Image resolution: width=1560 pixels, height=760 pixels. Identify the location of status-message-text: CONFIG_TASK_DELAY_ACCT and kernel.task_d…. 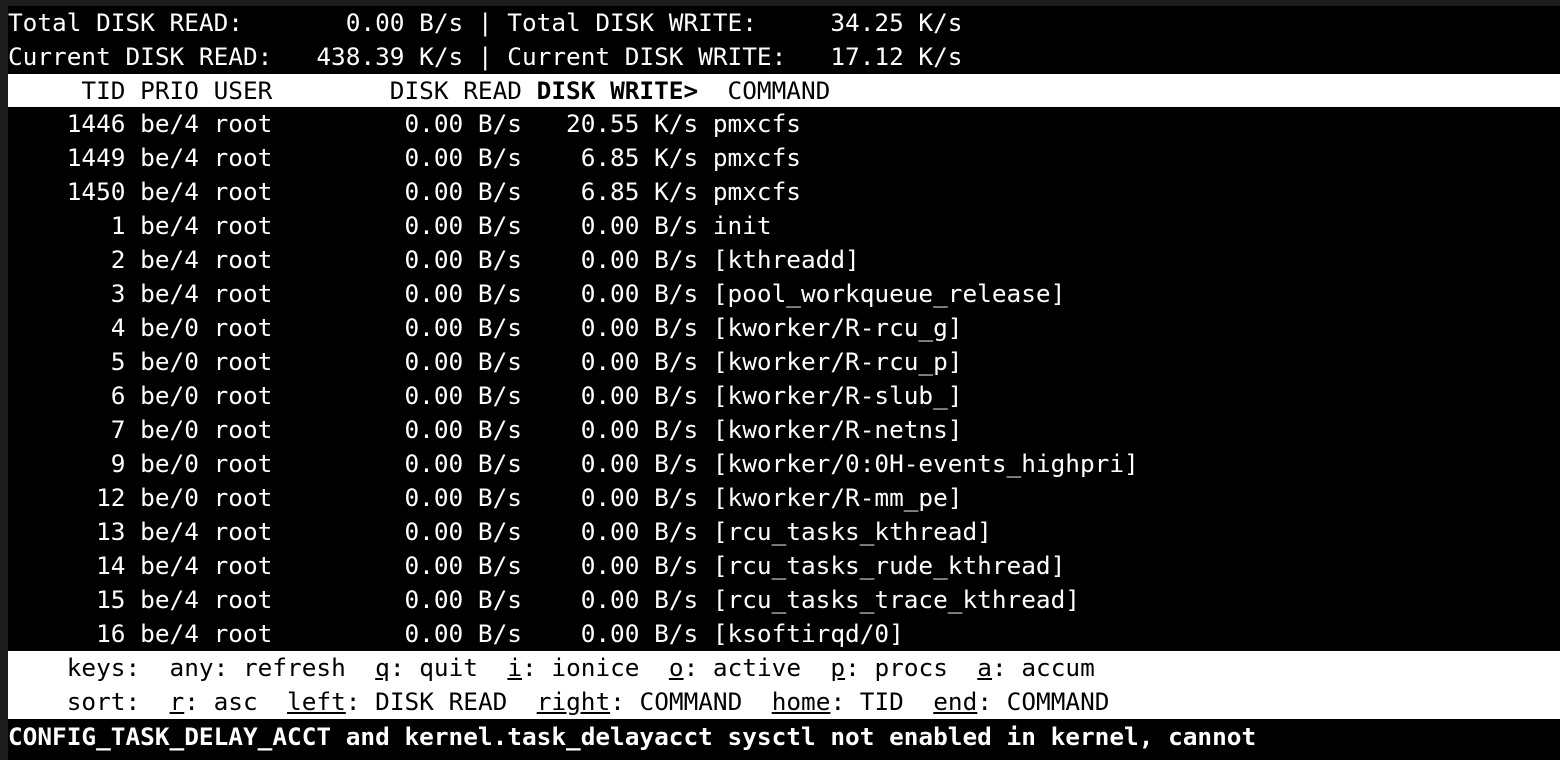
(632, 736).